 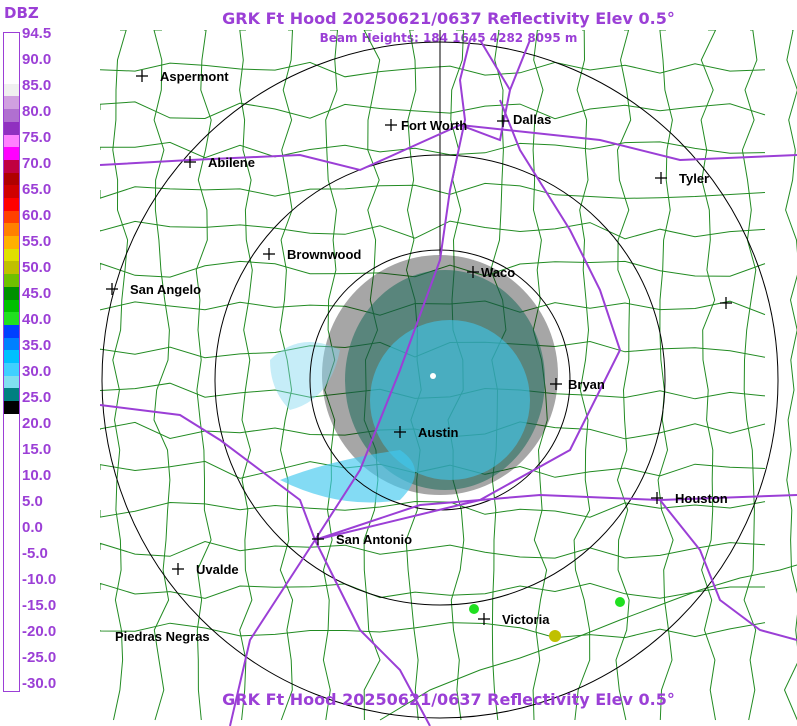 What do you see at coordinates (37, 163) in the screenshot?
I see `color-scale-tick-label: 70.0` at bounding box center [37, 163].